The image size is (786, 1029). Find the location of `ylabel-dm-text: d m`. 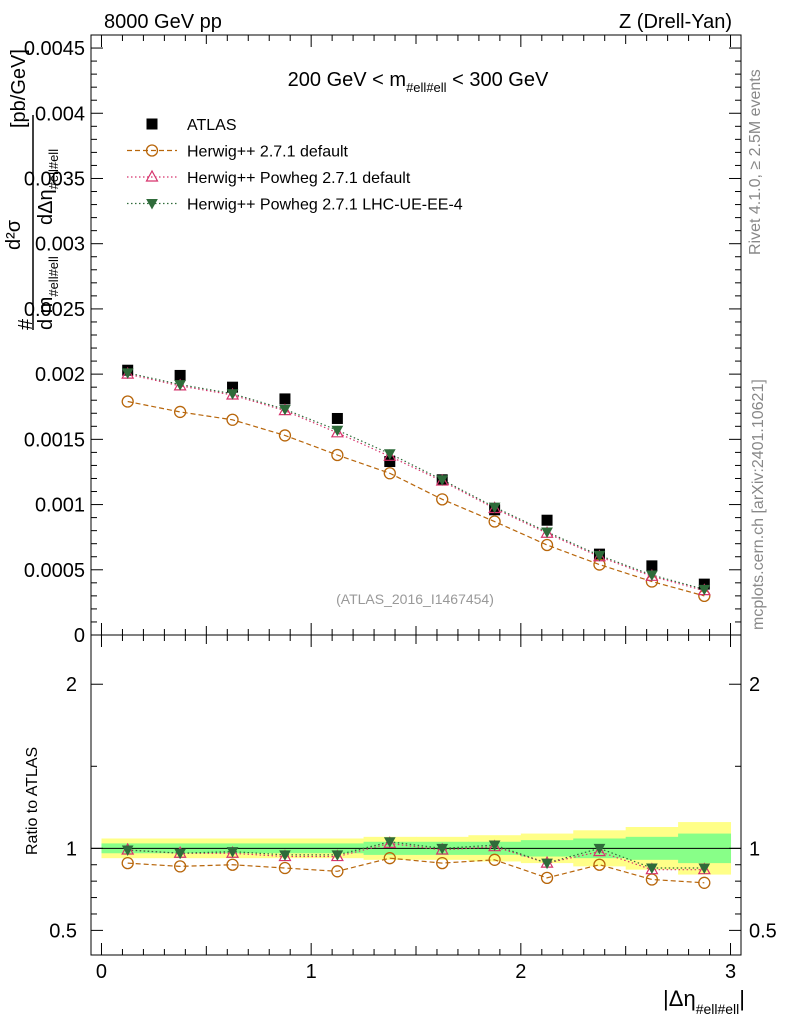

ylabel-dm-text: d m is located at coordinates (46, 313).